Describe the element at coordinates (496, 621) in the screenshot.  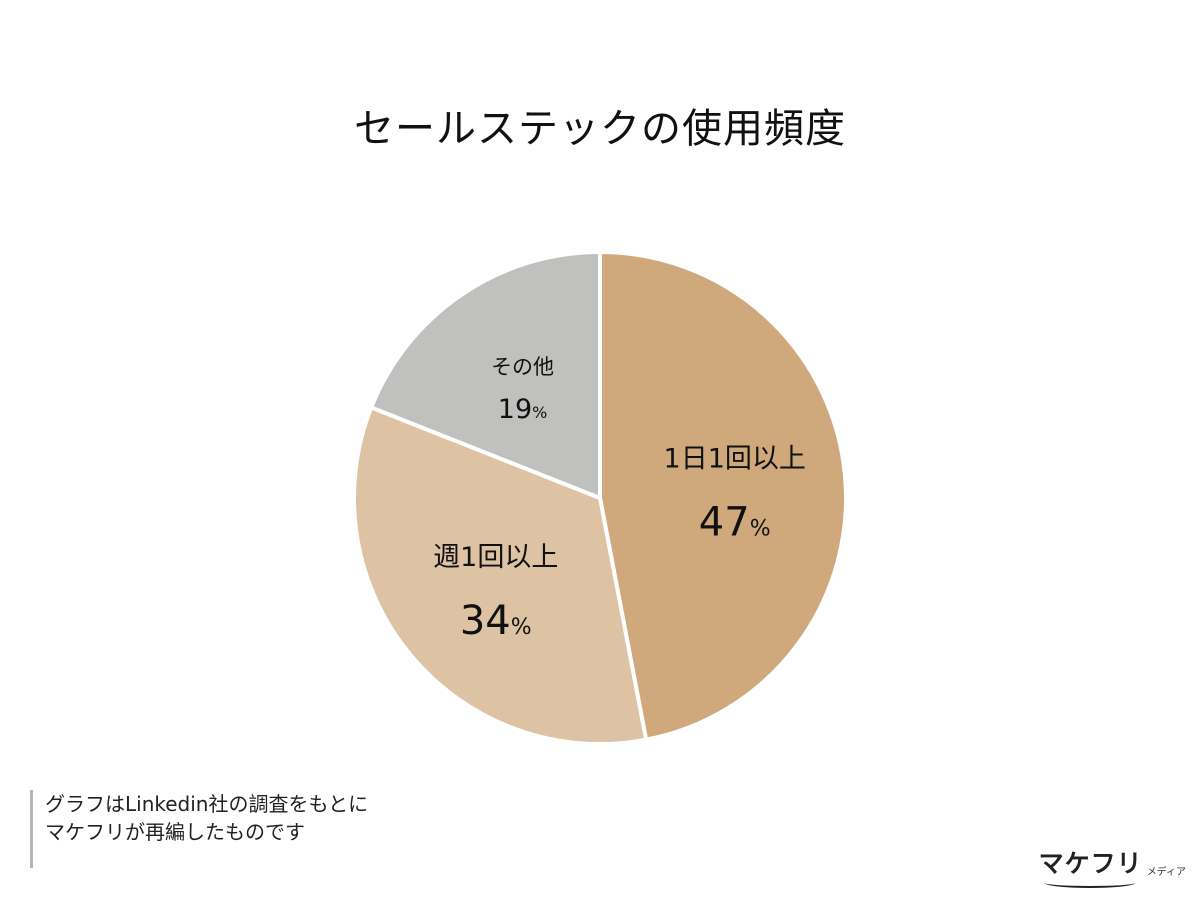
I see `slice-value-weekly: 34%` at that location.